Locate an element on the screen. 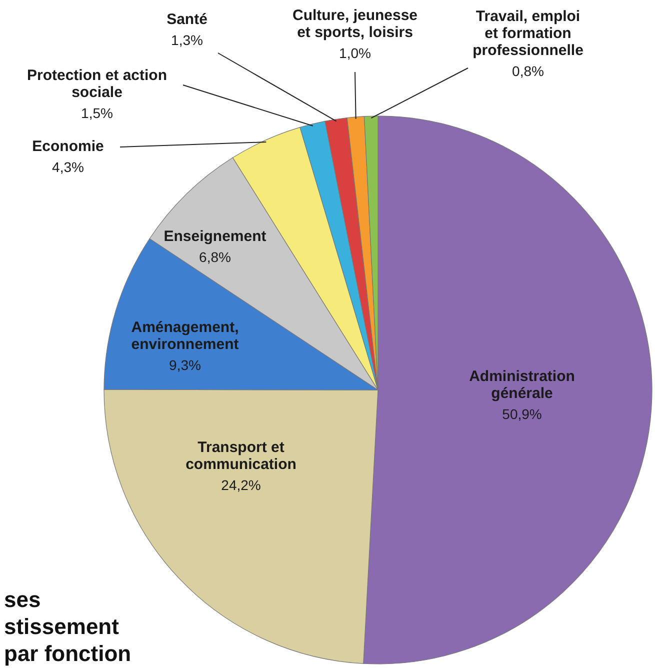 The height and width of the screenshot is (670, 655). slice-label: Travail, emploi et formation professionnelle is located at coordinates (528, 33).